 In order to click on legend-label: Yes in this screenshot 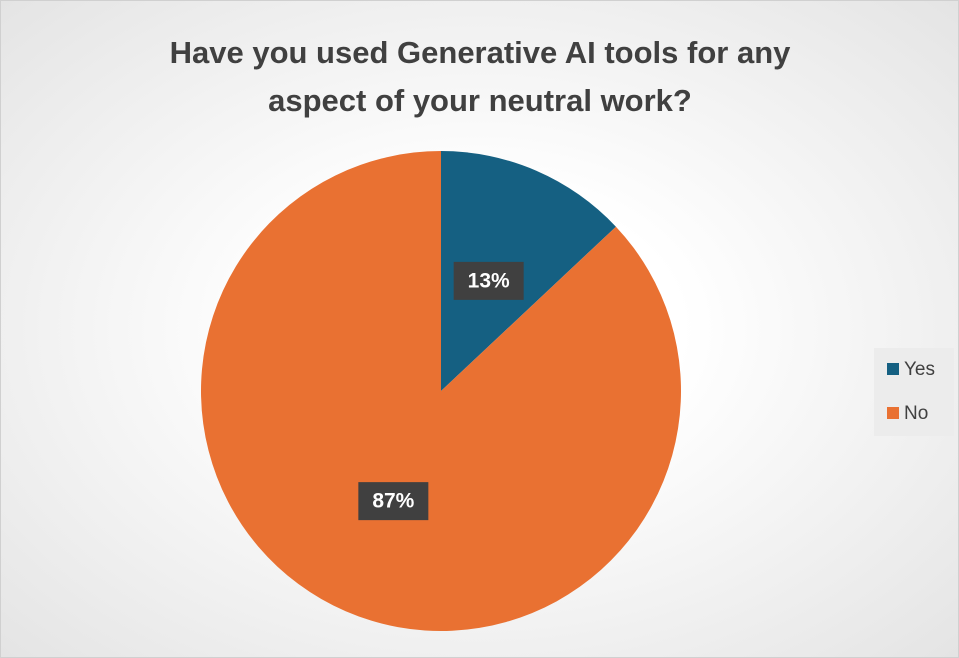, I will do `click(919, 369)`.